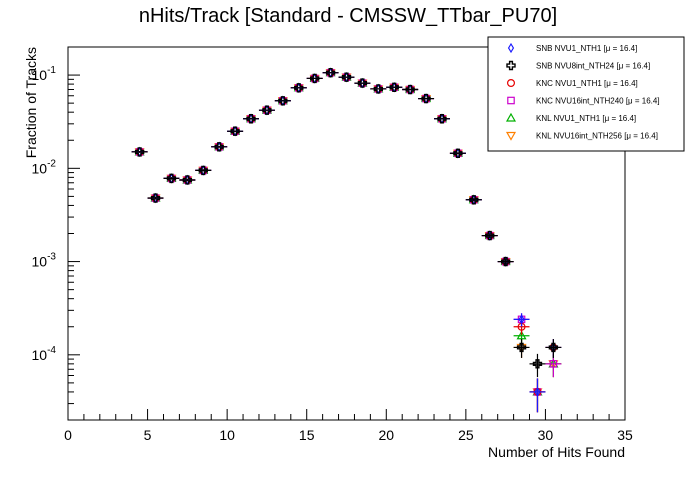 Image resolution: width=696 pixels, height=477 pixels. What do you see at coordinates (148, 435) in the screenshot?
I see `x-tick-label: 5` at bounding box center [148, 435].